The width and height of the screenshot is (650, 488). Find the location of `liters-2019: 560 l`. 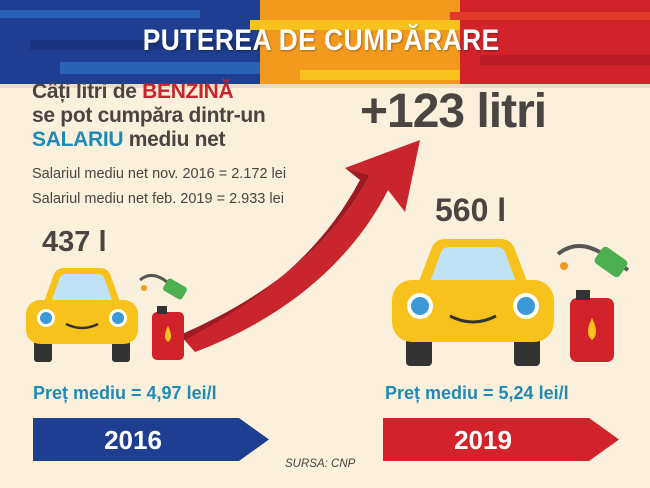

liters-2019: 560 l is located at coordinates (471, 210).